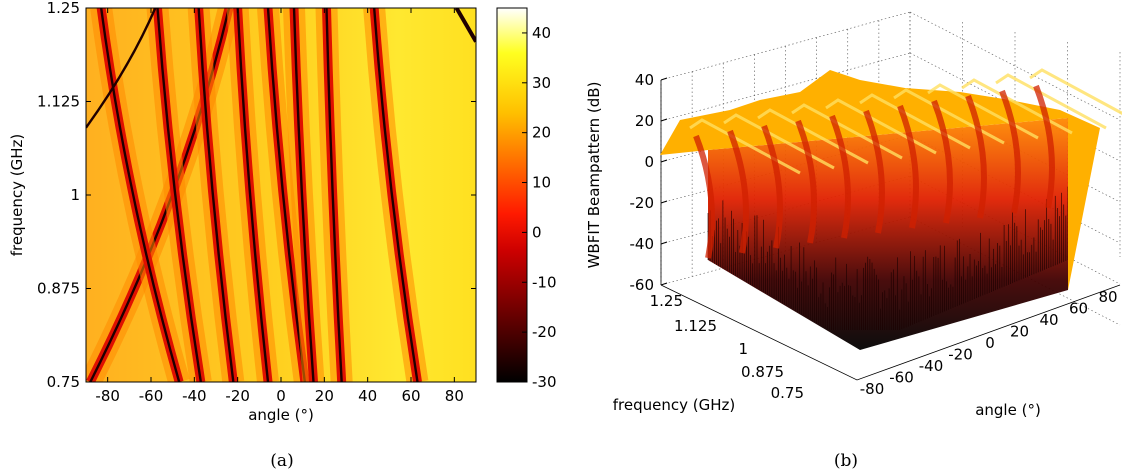 The width and height of the screenshot is (1122, 476). What do you see at coordinates (63, 8) in the screenshot?
I see `heatmap-y-tick-label: 1.25` at bounding box center [63, 8].